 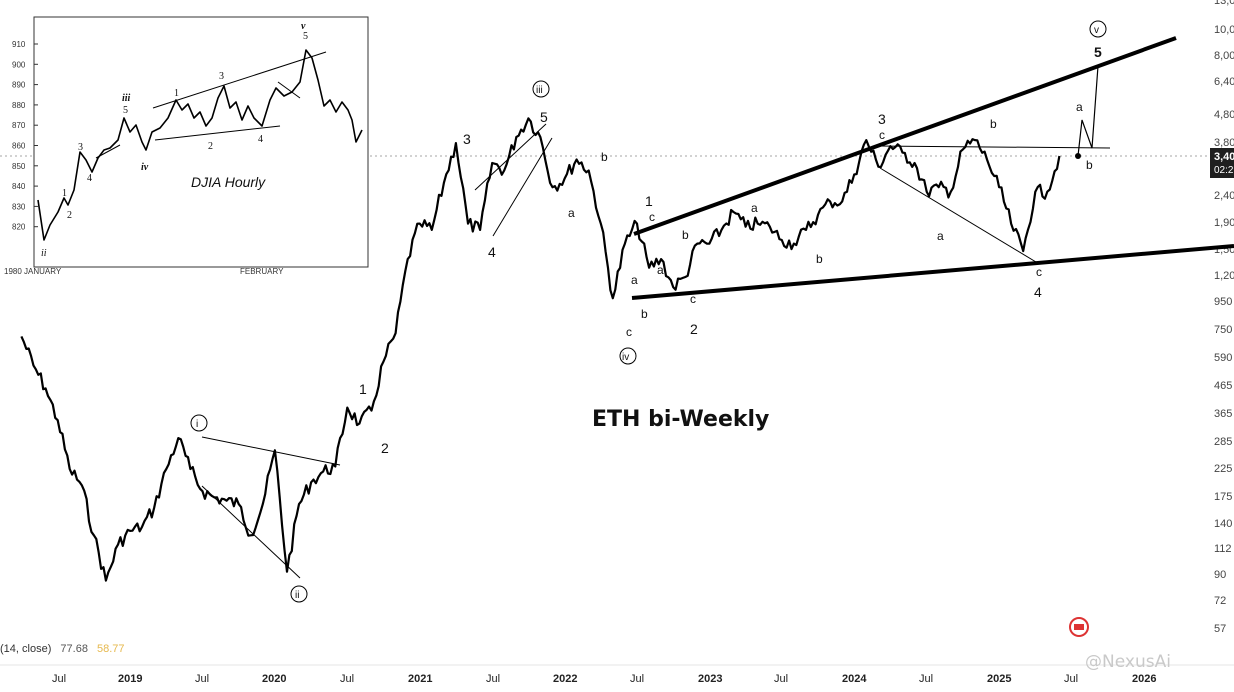 I want to click on exchange-logo-icon, so click(x=1079, y=627).